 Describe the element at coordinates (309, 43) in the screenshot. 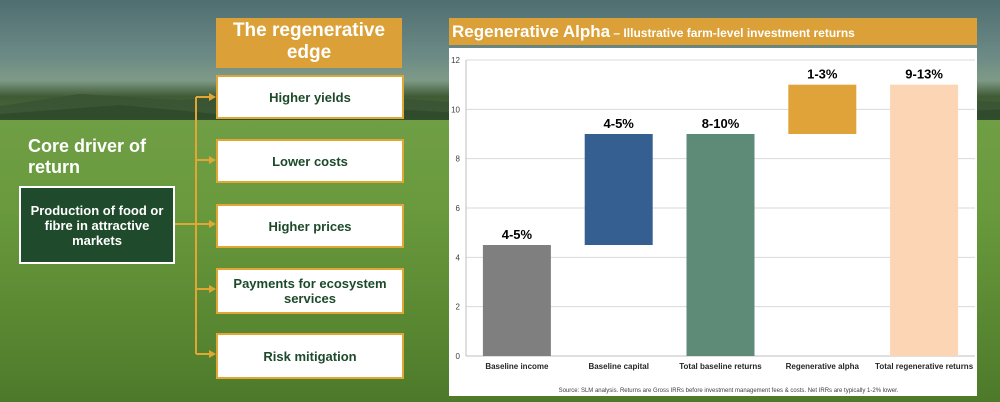

I see `regenerative-edge-title: The regenerative edge` at that location.